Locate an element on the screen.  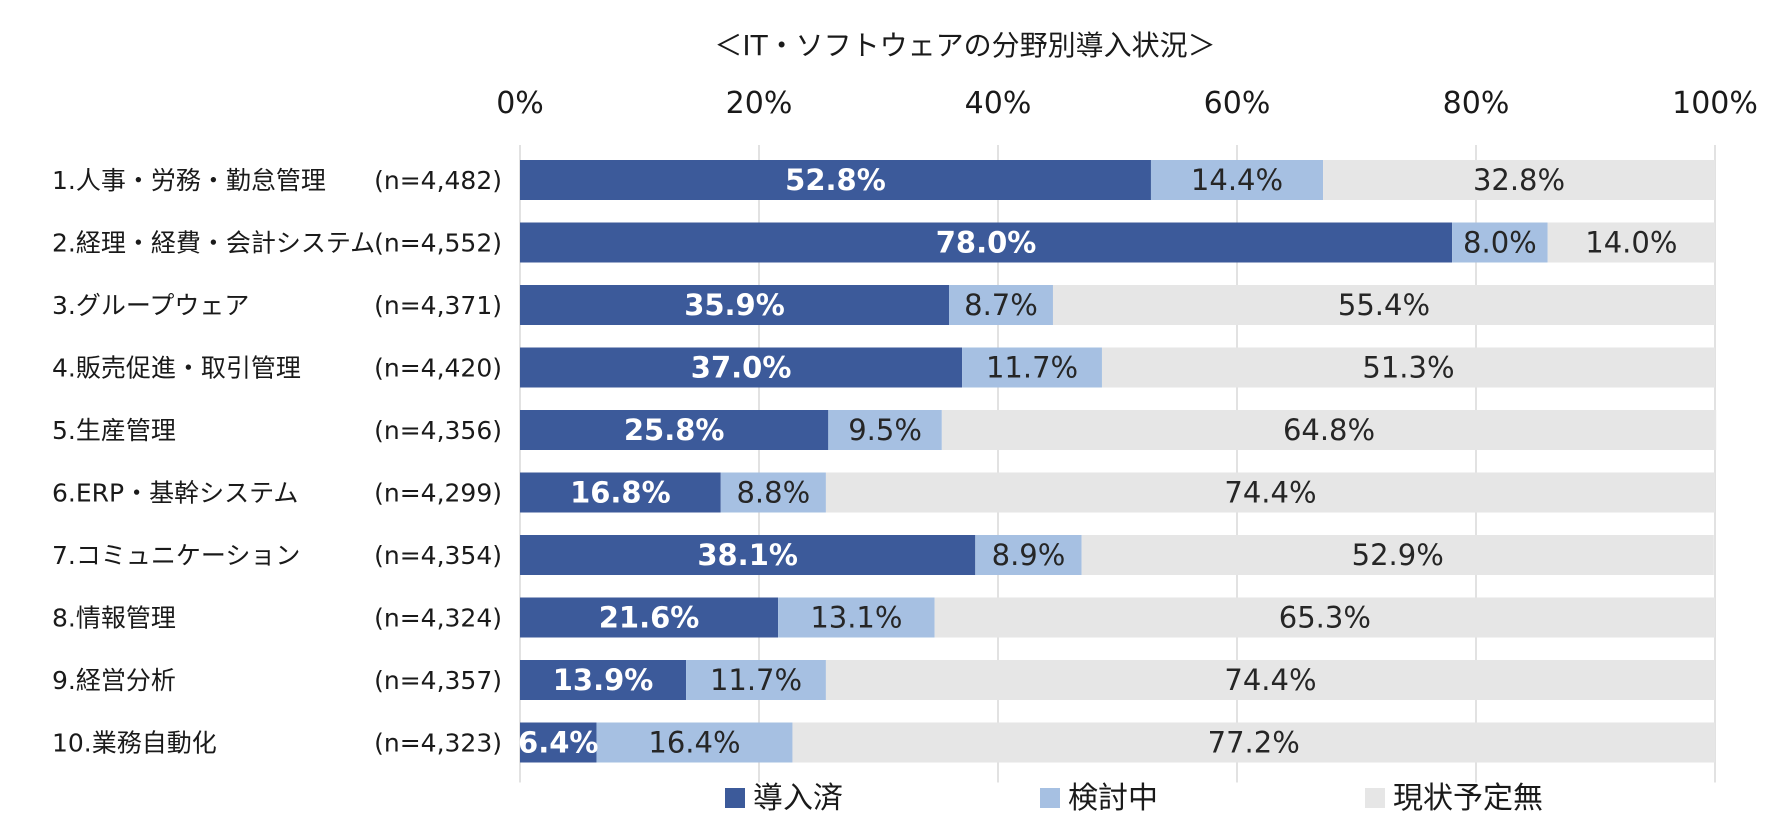
data-label: 16.4% is located at coordinates (694, 743).